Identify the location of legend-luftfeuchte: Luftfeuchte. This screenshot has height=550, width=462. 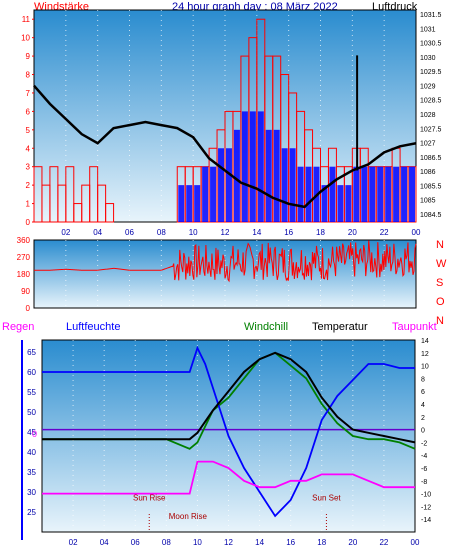
(93, 327).